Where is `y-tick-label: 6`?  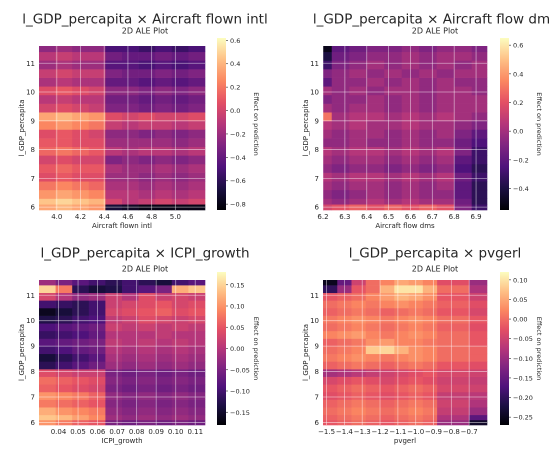 y-tick-label: 6 is located at coordinates (33, 423).